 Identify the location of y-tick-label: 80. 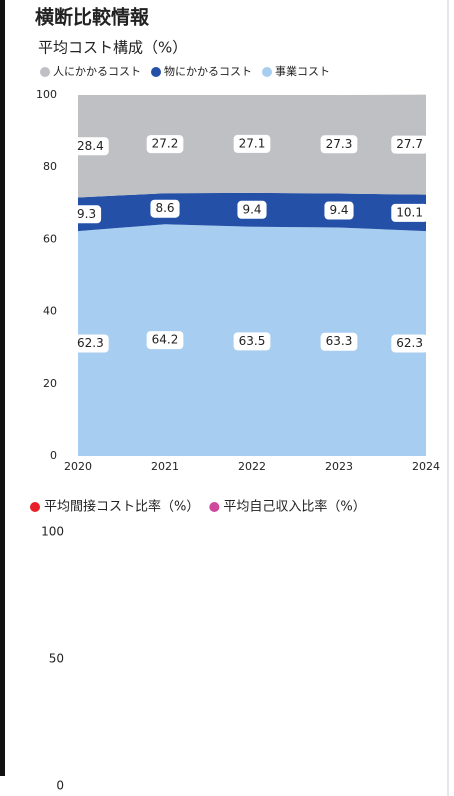
(50, 166).